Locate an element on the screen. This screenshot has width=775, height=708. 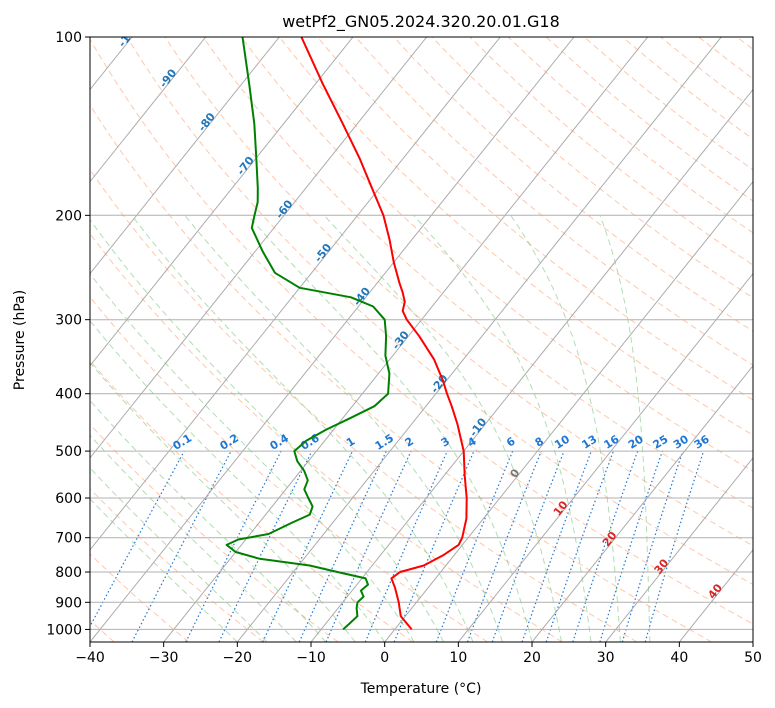
y-tick-label: 700 is located at coordinates (68, 539).